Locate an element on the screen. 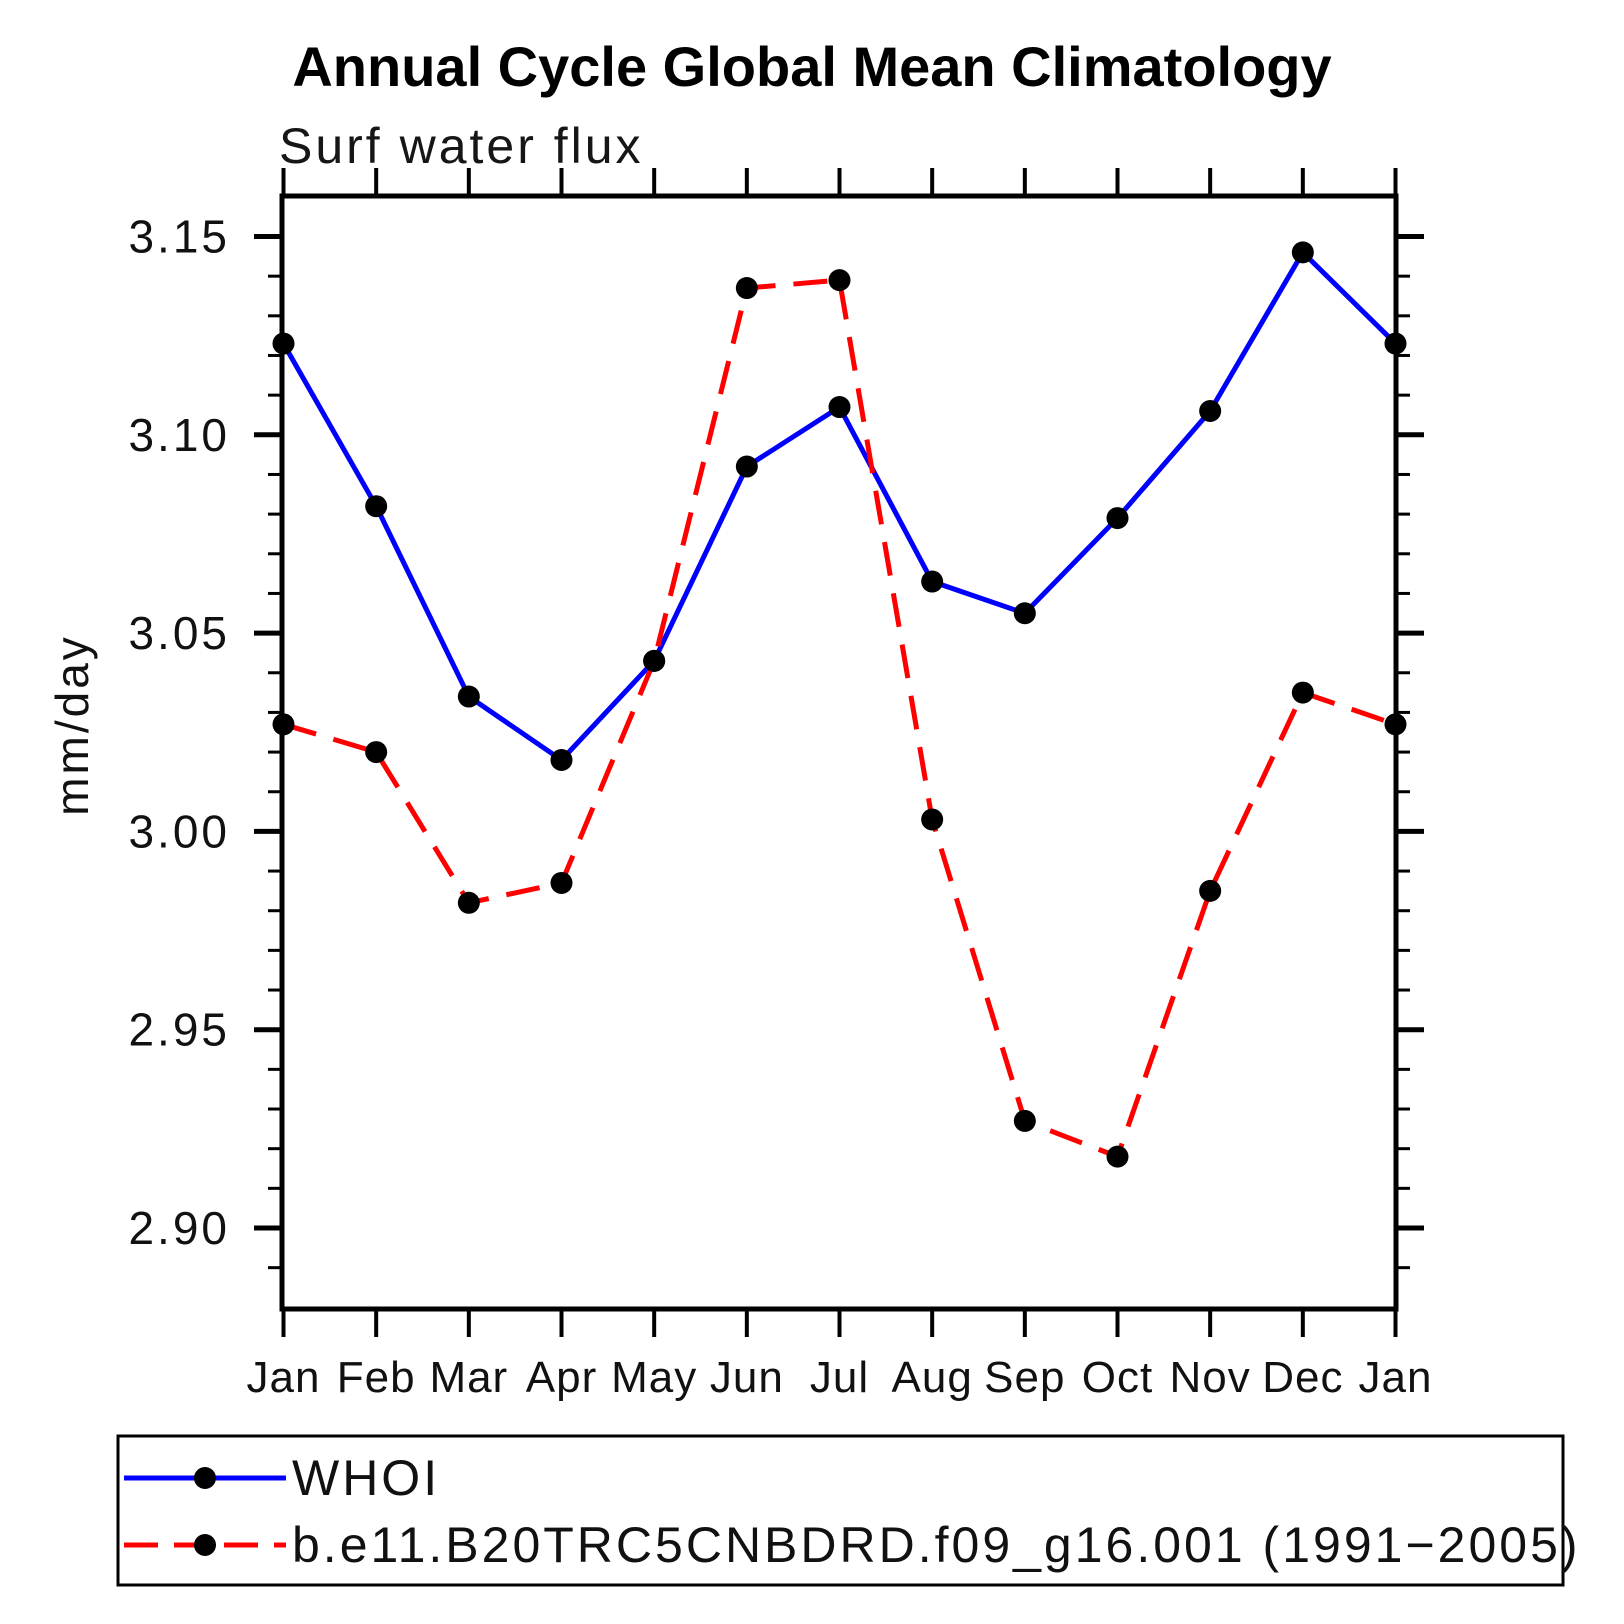 This screenshot has width=1624, height=1624. x-tick-label: Apr is located at coordinates (561, 1377).